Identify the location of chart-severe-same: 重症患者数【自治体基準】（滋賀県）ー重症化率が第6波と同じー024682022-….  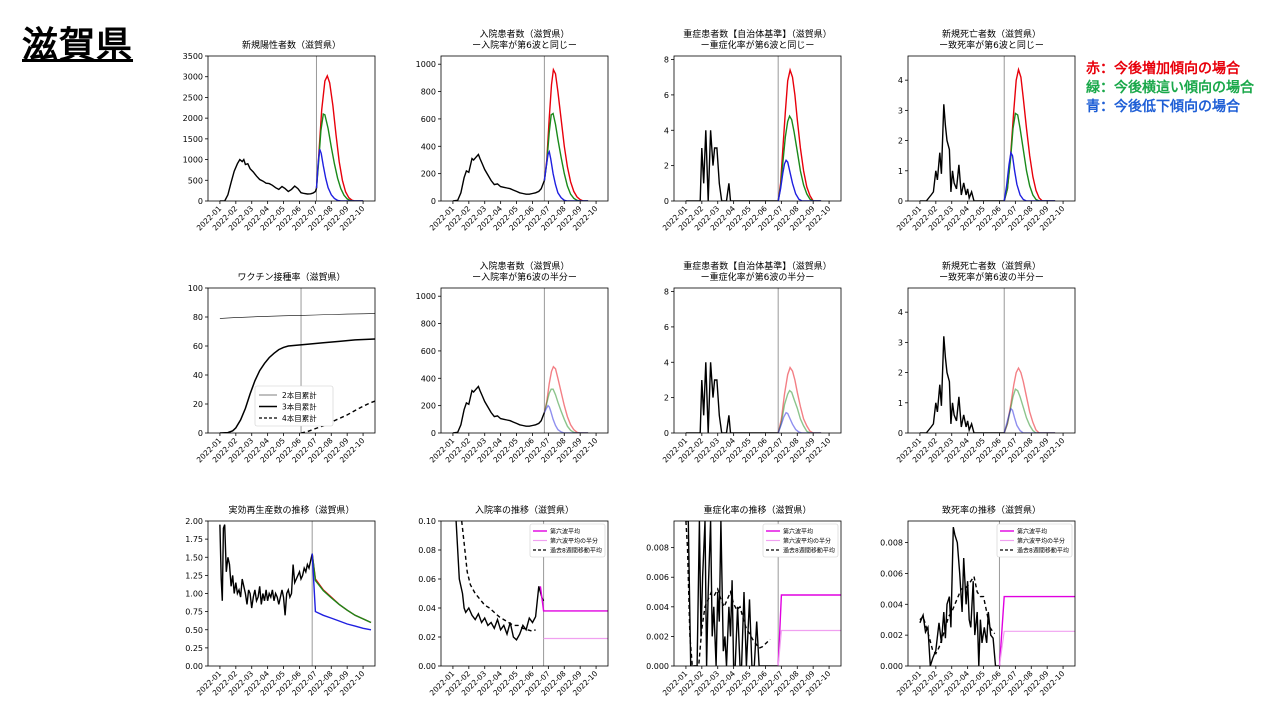
(751, 130).